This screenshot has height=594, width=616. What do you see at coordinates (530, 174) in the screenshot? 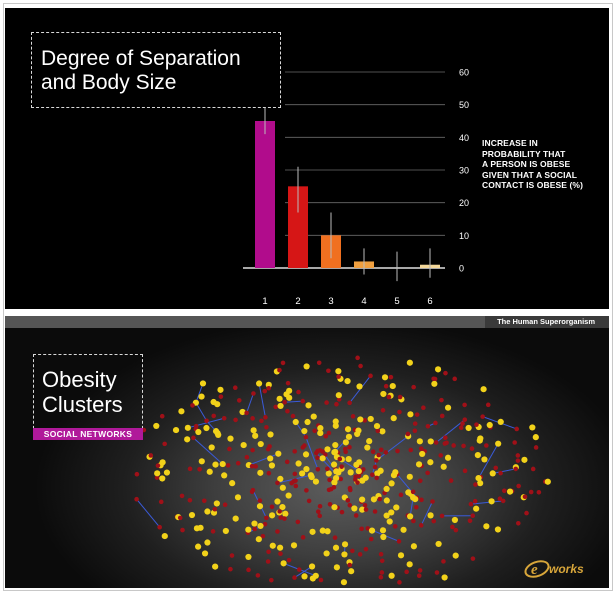
I see `y-axis-label-line: GIVEN THAT A SOCIAL` at bounding box center [530, 174].